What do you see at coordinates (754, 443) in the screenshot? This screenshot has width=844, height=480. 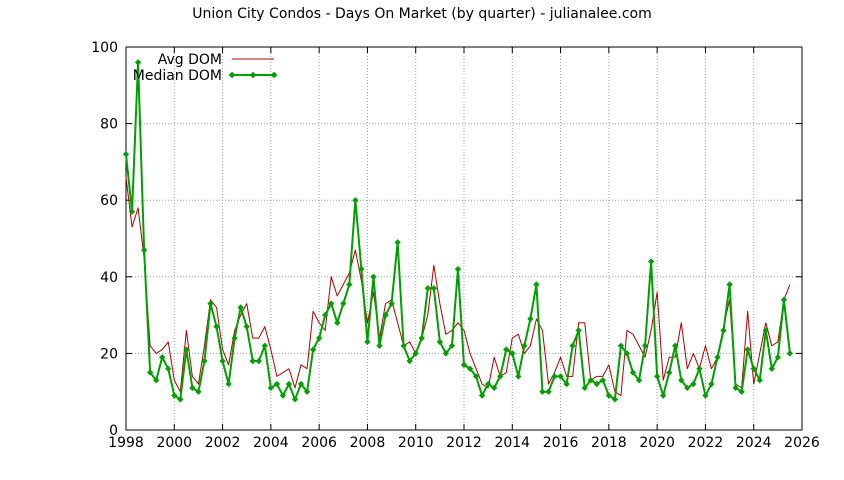 I see `x-tick-label: 2024` at bounding box center [754, 443].